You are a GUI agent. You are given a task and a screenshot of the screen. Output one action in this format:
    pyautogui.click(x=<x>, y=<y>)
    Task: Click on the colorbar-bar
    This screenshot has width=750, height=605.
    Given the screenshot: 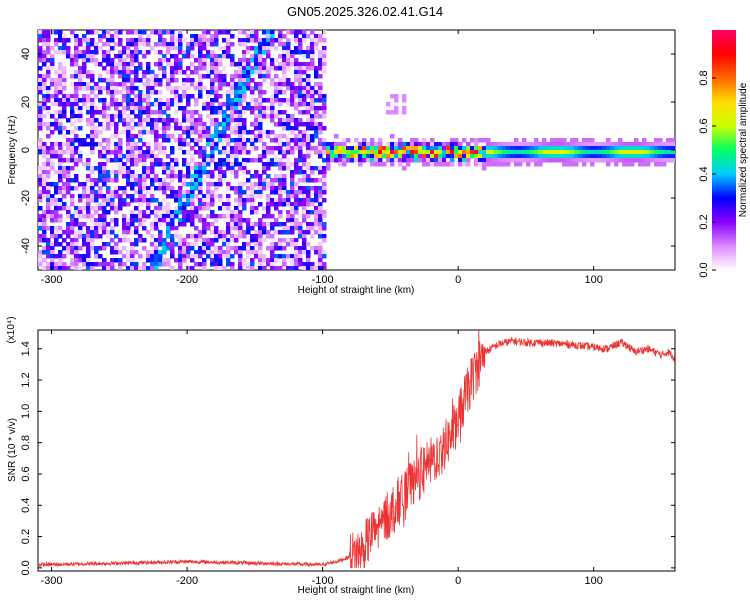 What is the action you would take?
    pyautogui.click(x=724, y=150)
    